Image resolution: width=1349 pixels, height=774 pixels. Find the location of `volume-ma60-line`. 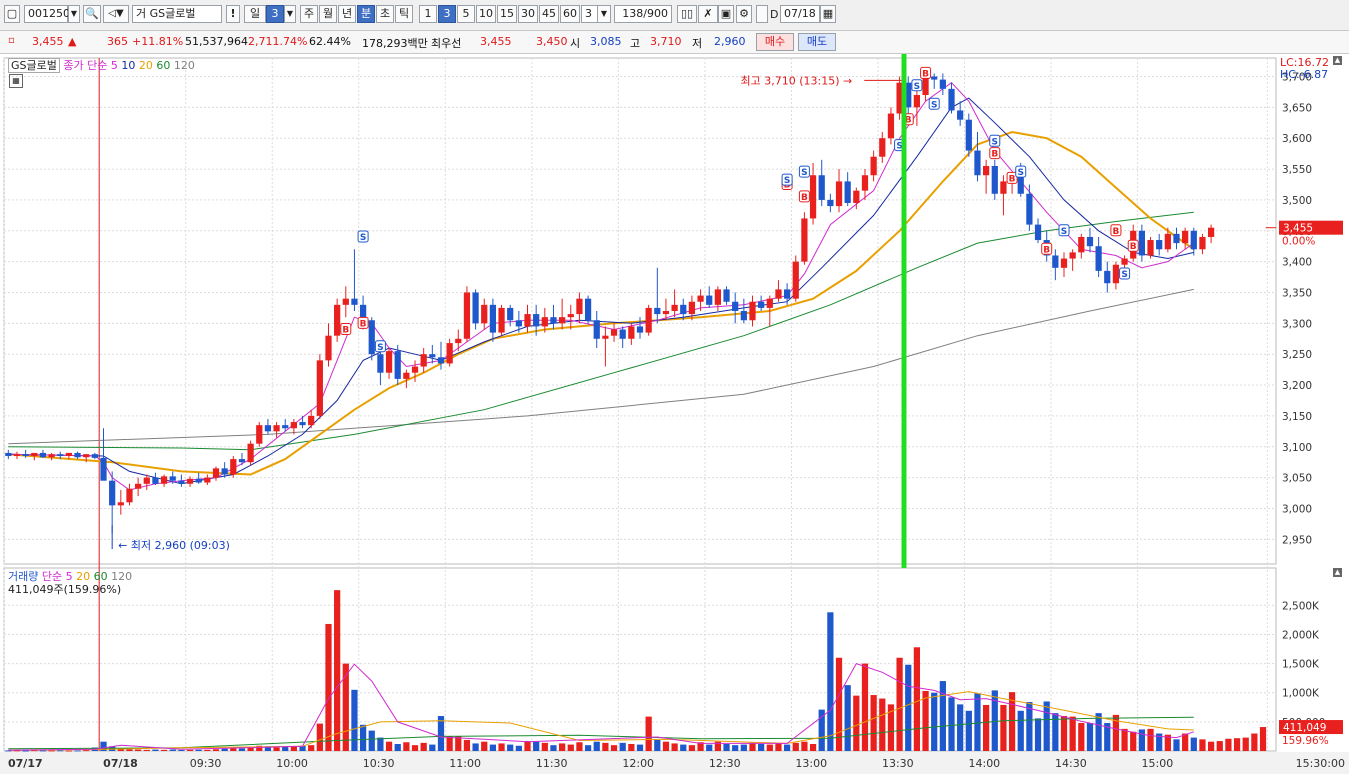

volume-ma60-line is located at coordinates (601, 733).